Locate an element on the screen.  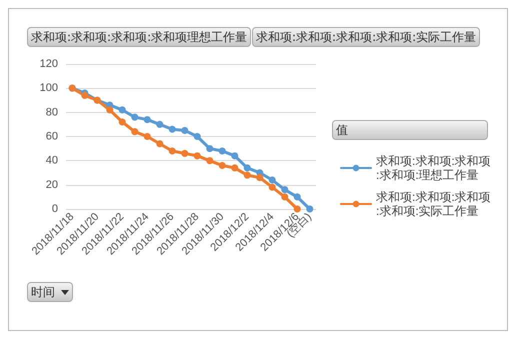
y-tick-label: 40 is located at coordinates (52, 160).